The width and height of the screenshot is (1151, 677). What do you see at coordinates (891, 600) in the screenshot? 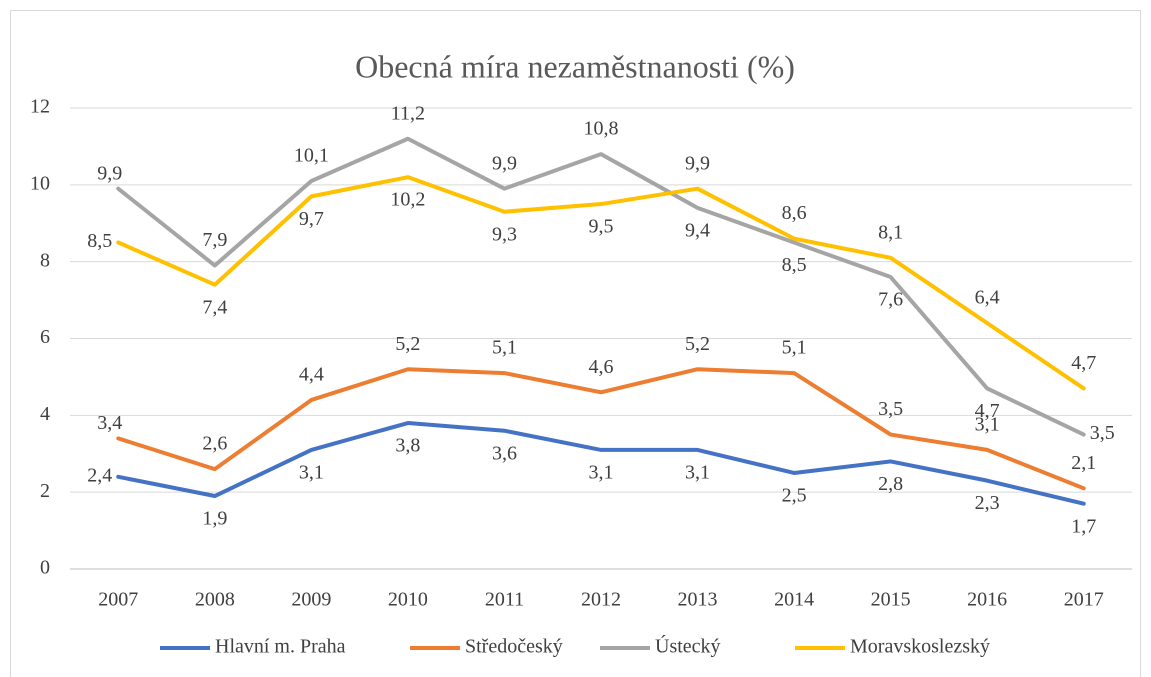
I see `x-tick-label: 2015` at bounding box center [891, 600].